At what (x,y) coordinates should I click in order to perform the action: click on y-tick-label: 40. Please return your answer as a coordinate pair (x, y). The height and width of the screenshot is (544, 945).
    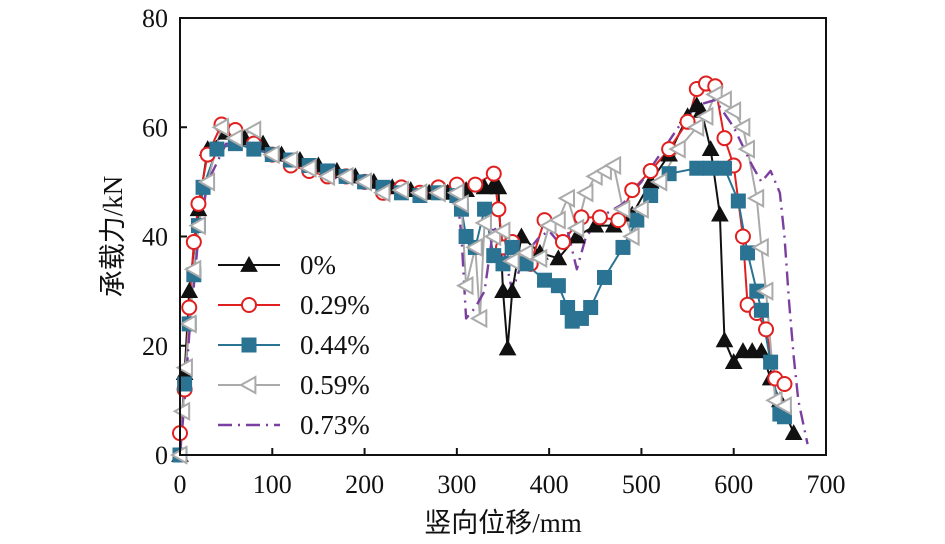
    Looking at the image, I should click on (155, 237).